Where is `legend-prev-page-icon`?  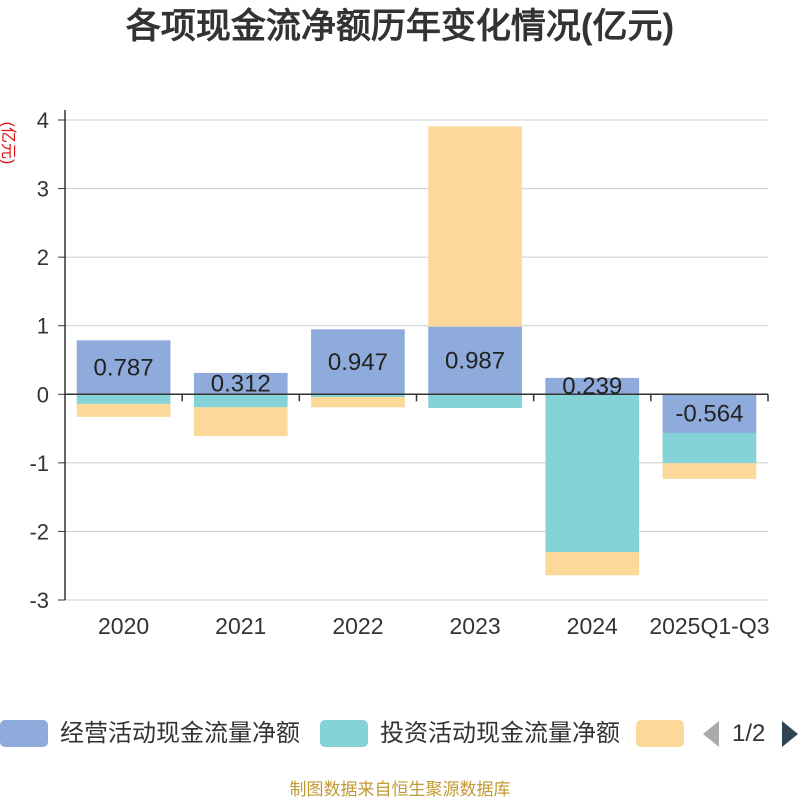
legend-prev-page-icon is located at coordinates (711, 734).